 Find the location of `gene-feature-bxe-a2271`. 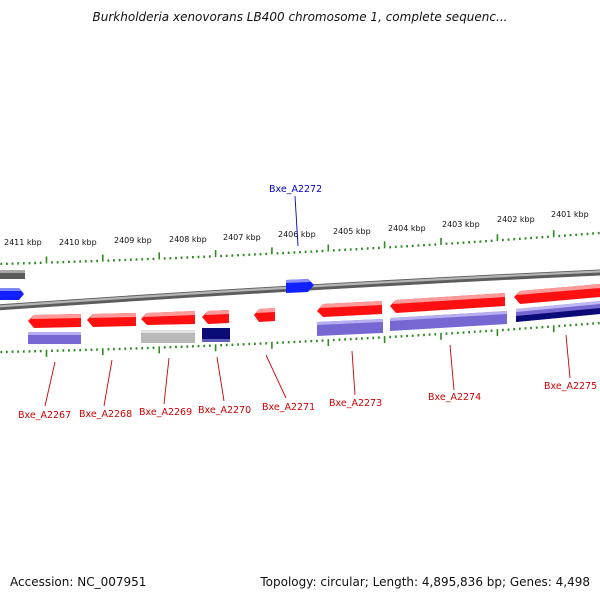

gene-feature-bxe-a2271 is located at coordinates (264, 315).